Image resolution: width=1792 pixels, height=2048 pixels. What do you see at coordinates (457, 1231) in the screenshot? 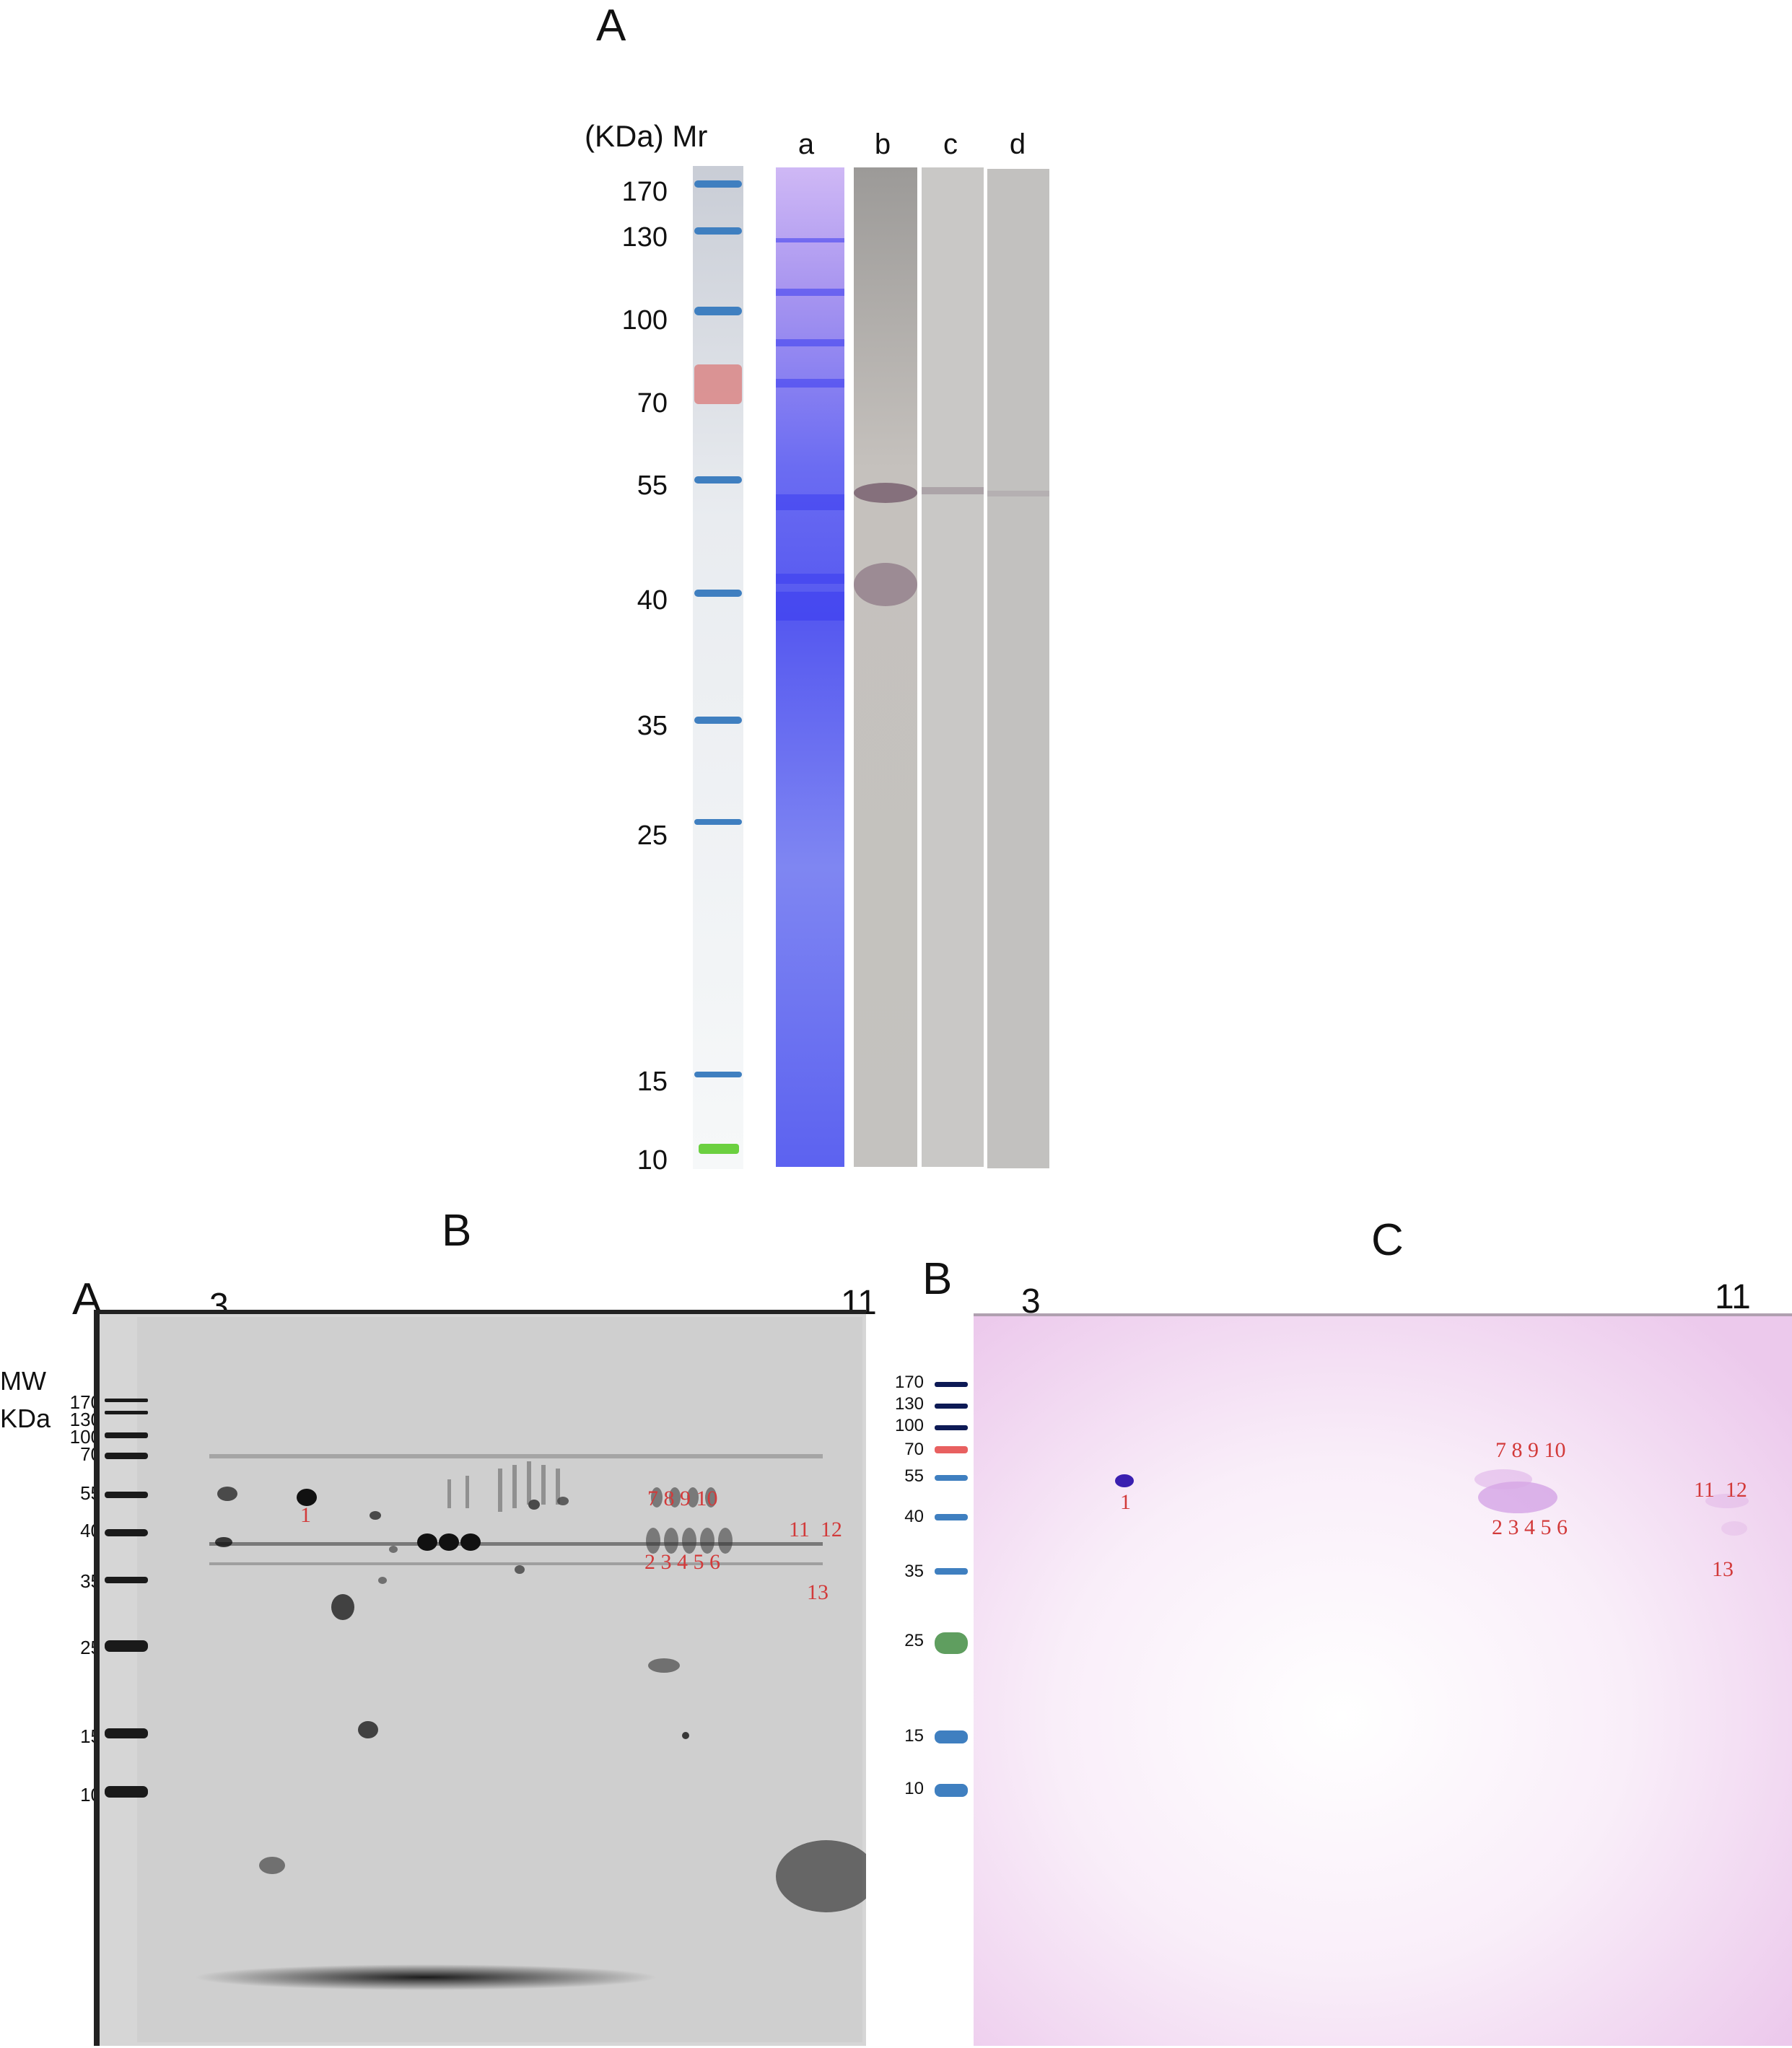
I see `panel-b-title: B` at bounding box center [457, 1231].